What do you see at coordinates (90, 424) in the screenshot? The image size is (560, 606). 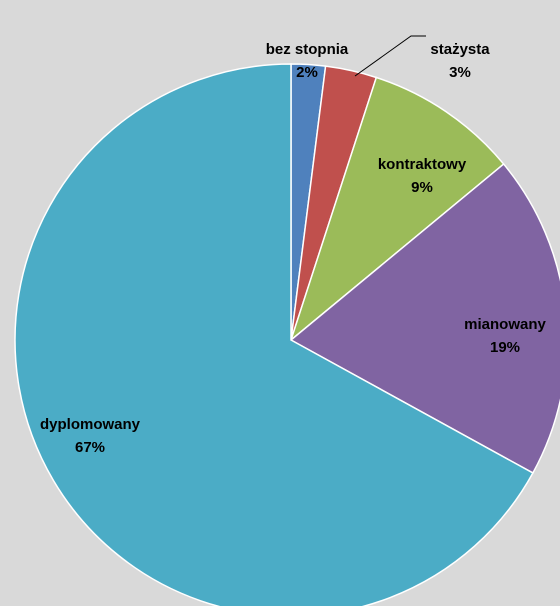 I see `slice-category-label: dyplomowany` at bounding box center [90, 424].